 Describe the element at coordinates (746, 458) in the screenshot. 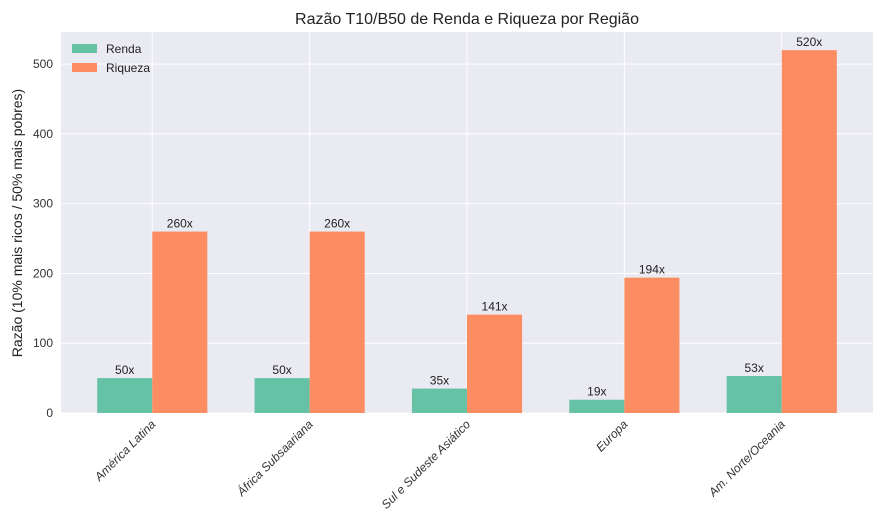

I see `x-tick-label: Am. Norte/Oceania` at that location.